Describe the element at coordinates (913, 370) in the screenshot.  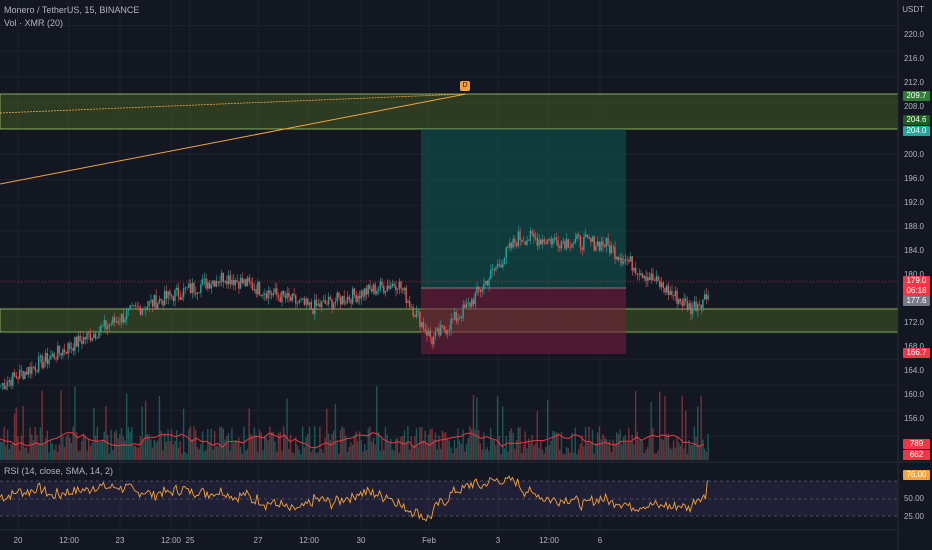
I see `price-tick: 164.0` at that location.